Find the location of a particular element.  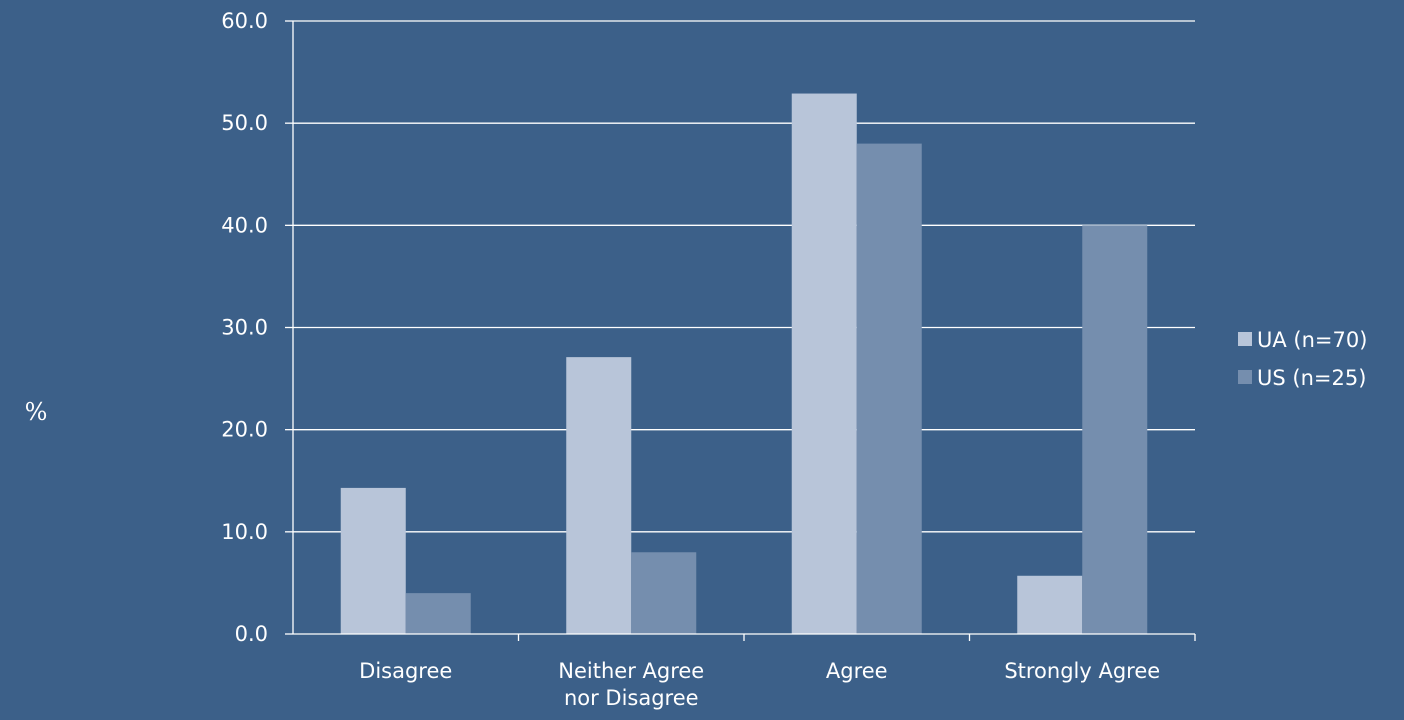

y-tick-label: 50.0 is located at coordinates (244, 123).